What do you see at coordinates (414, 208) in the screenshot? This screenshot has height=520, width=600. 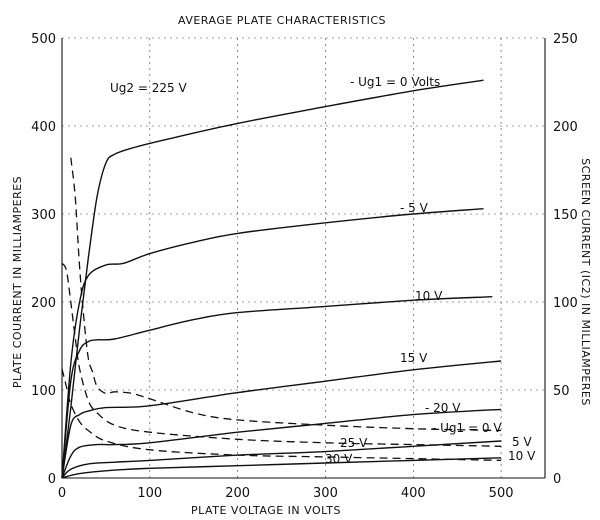 I see `plate-series-label: - 5 V` at bounding box center [414, 208].